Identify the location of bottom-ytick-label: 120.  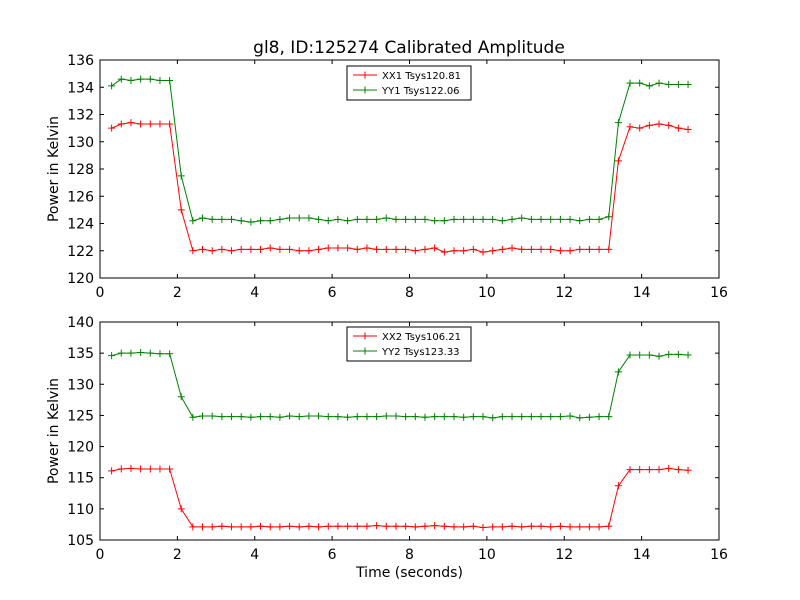
(80, 448).